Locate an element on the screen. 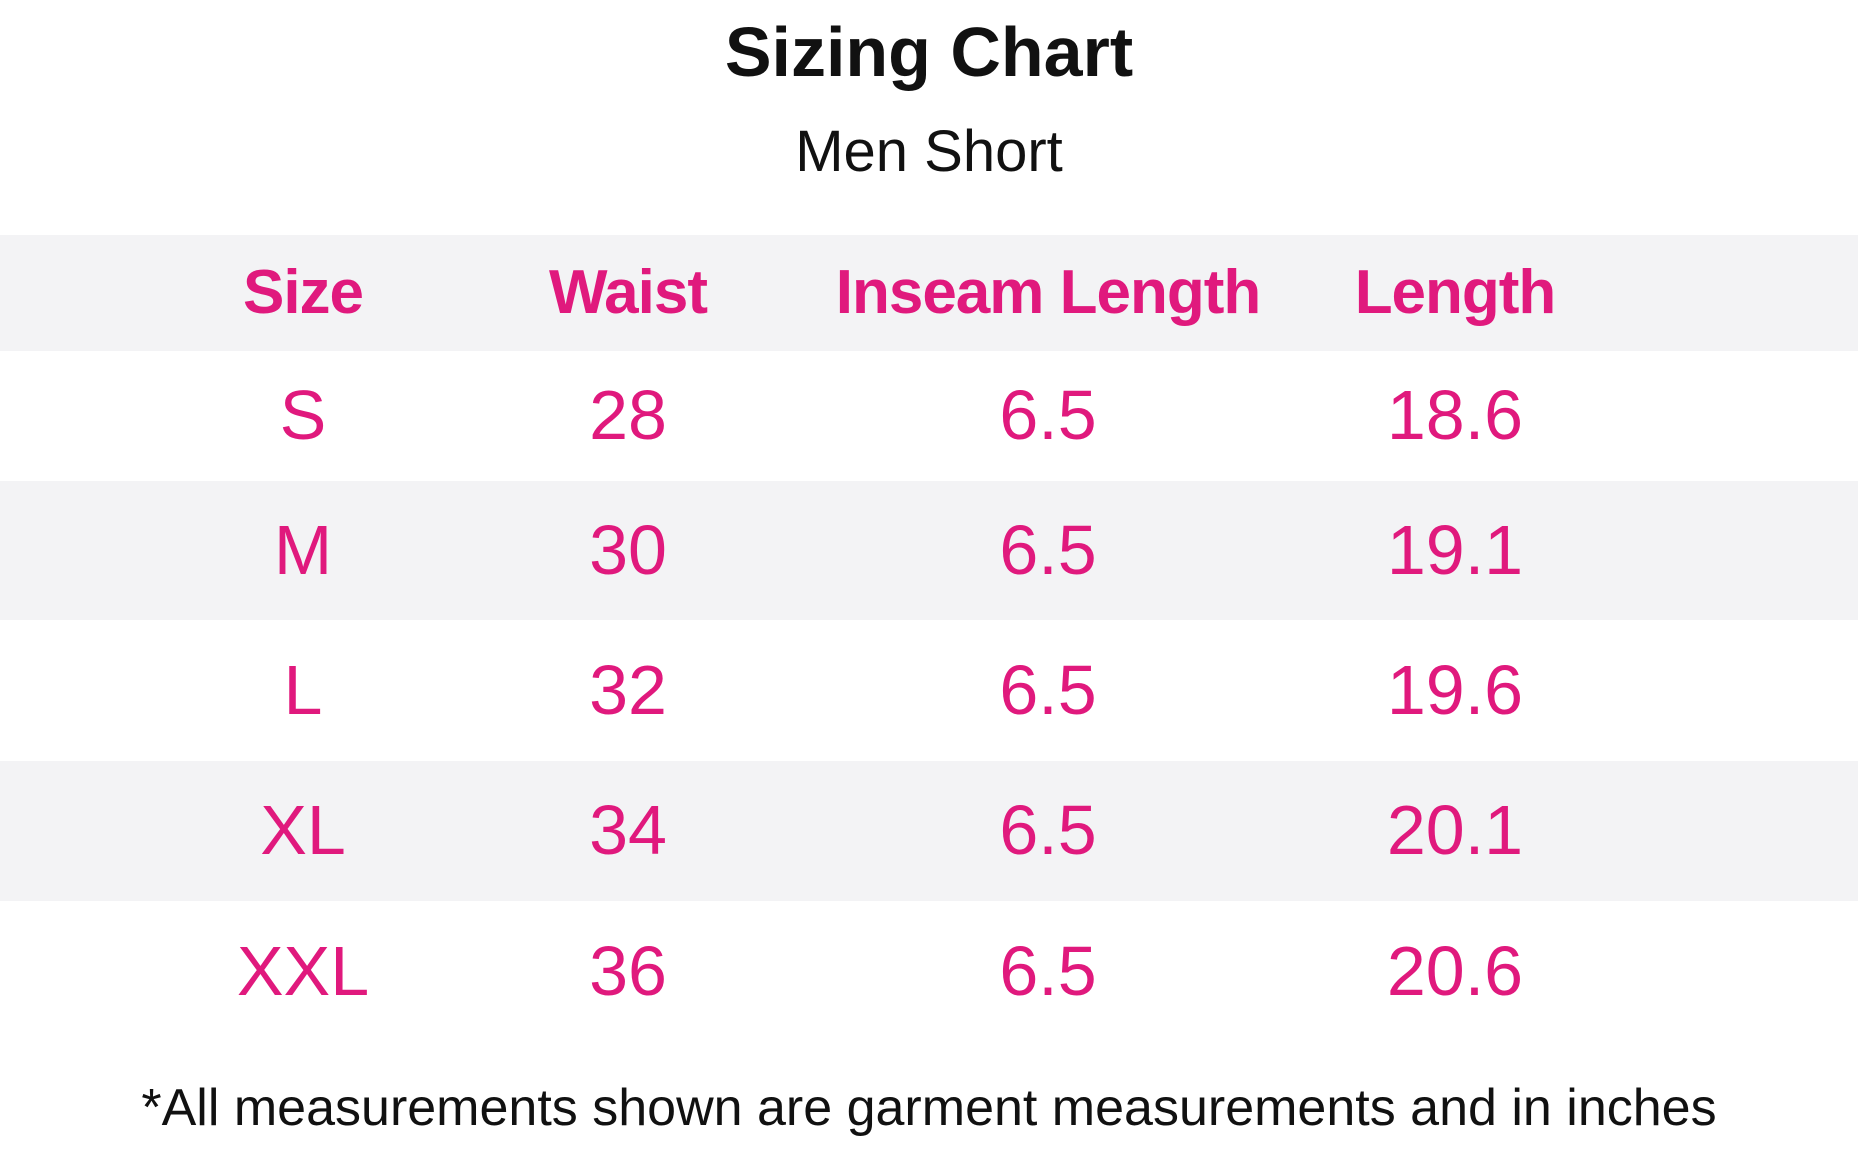 The image size is (1858, 1157). table-cell: L is located at coordinates (303, 689).